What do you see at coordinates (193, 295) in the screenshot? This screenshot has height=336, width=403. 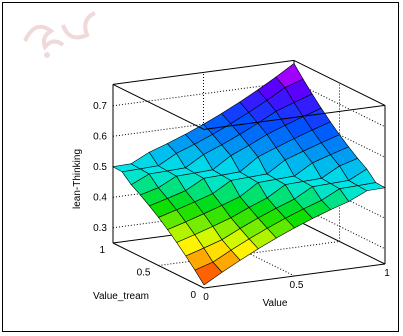 I see `y-tick-label: 0` at bounding box center [193, 295].